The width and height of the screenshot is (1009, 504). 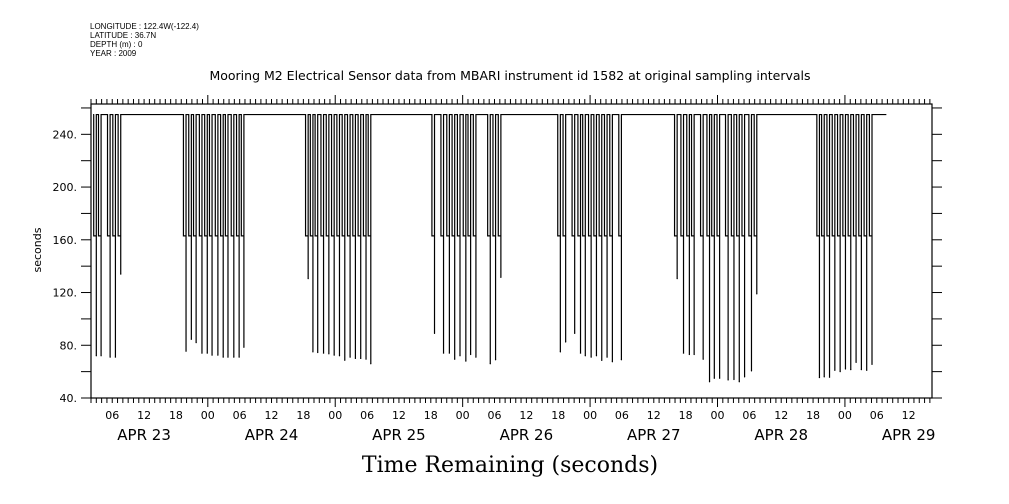 I want to click on y-tick-label: 160., so click(x=65, y=240).